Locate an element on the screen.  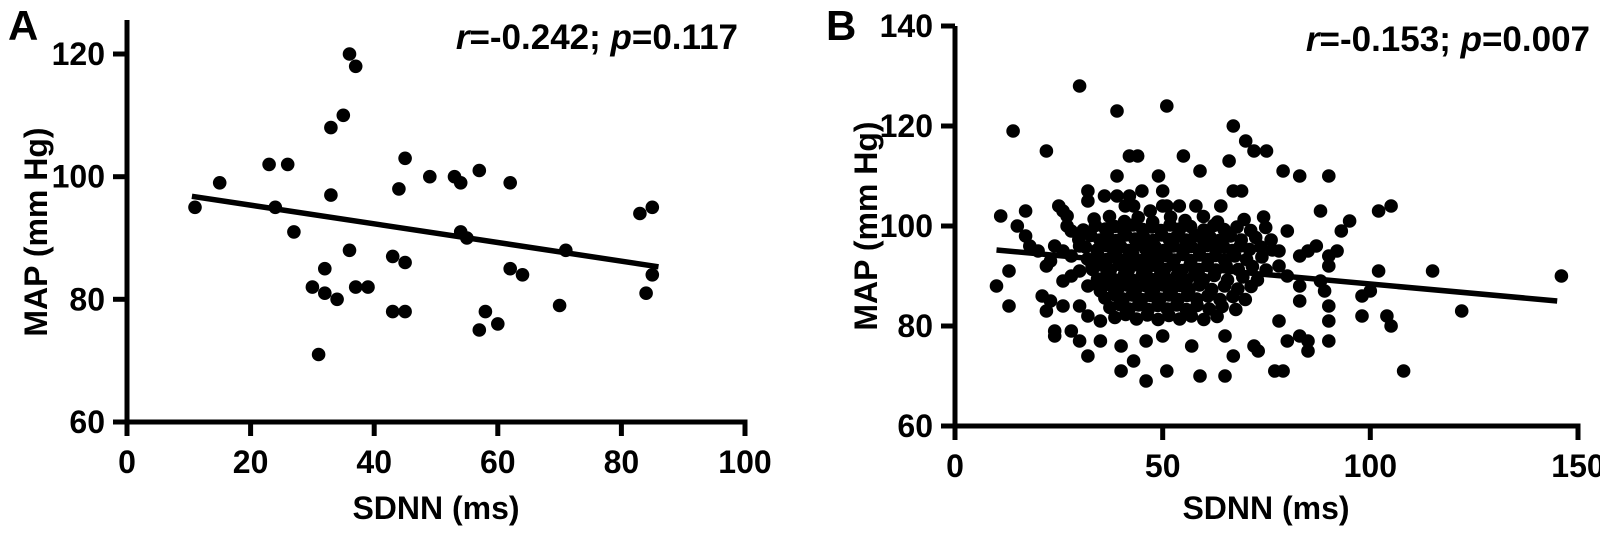
y-tick-label: 120 is located at coordinates (78, 54).